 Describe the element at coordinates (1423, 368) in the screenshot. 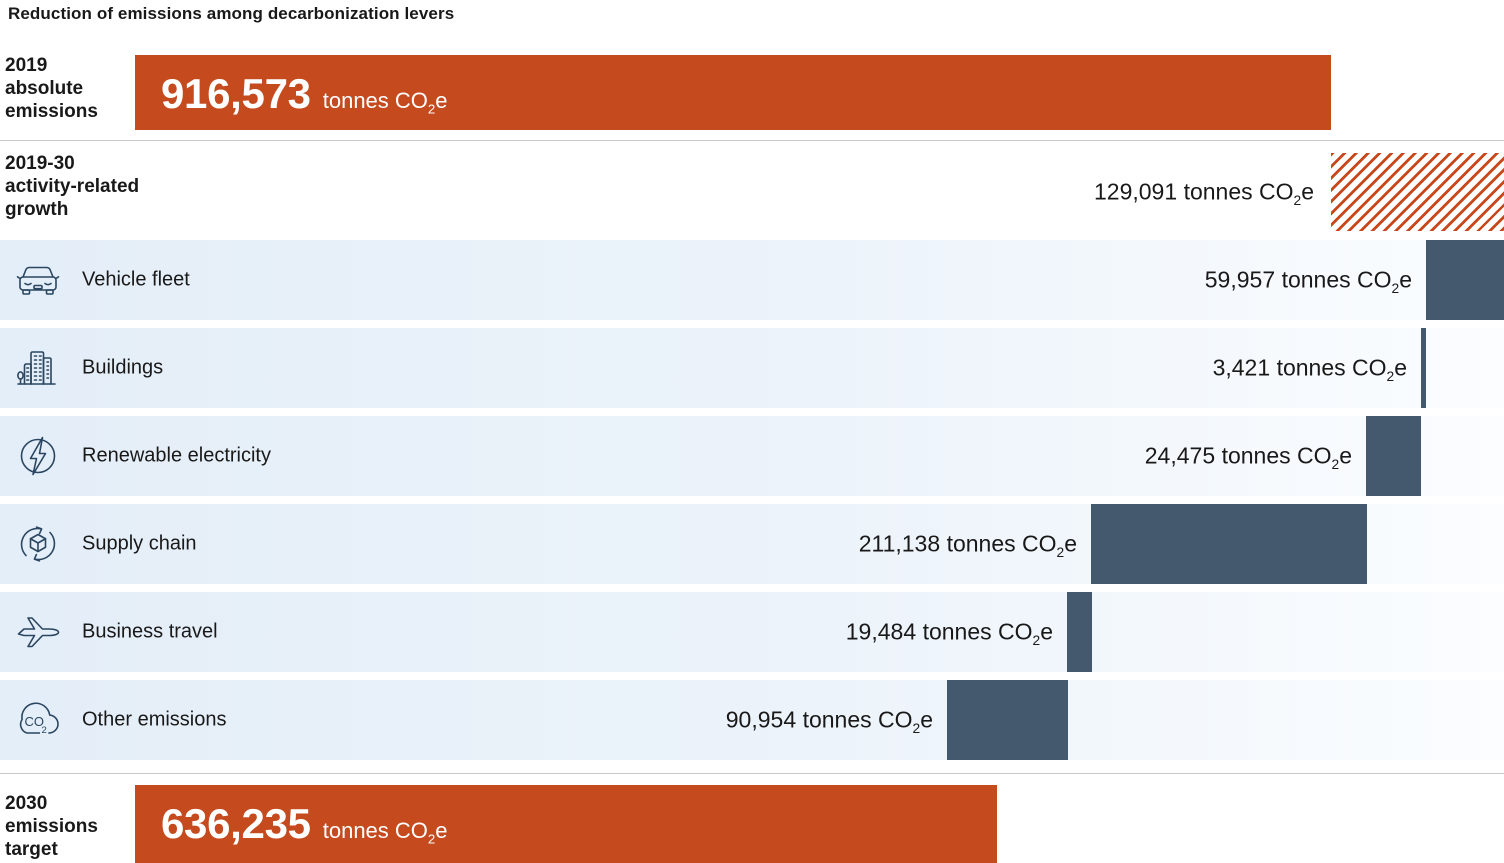

I see `buildings-bar` at that location.